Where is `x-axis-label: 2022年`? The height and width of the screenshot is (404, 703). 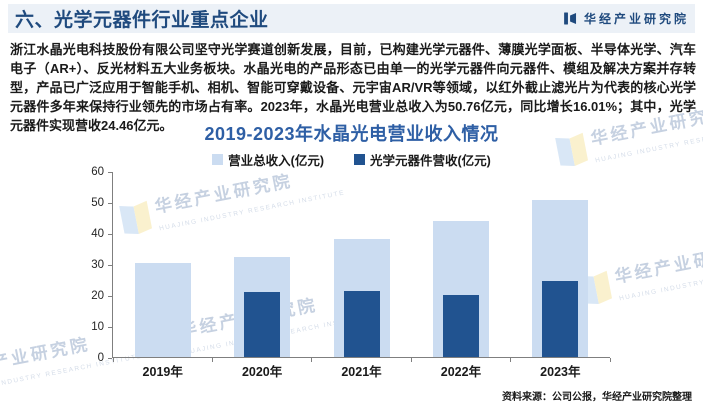 x-axis-label: 2022年 is located at coordinates (461, 372).